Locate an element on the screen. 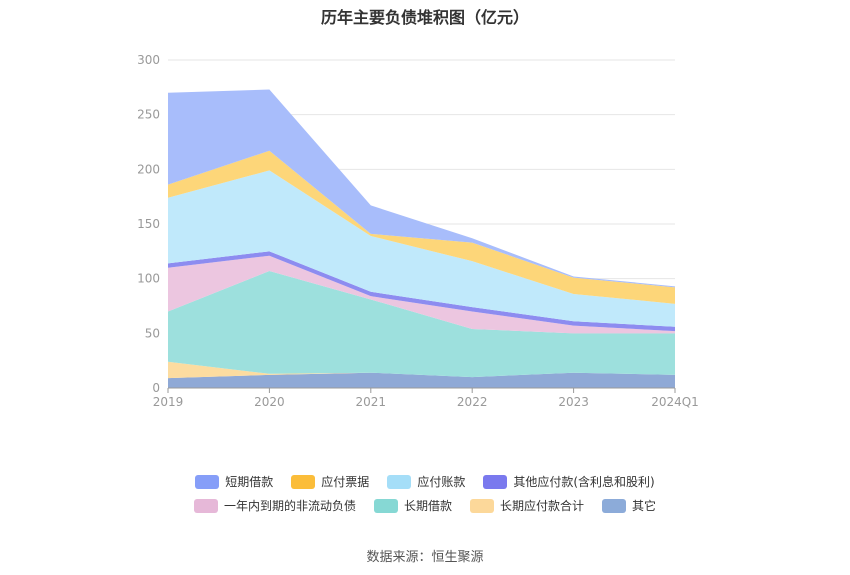  legend-label: 其它 is located at coordinates (644, 506).